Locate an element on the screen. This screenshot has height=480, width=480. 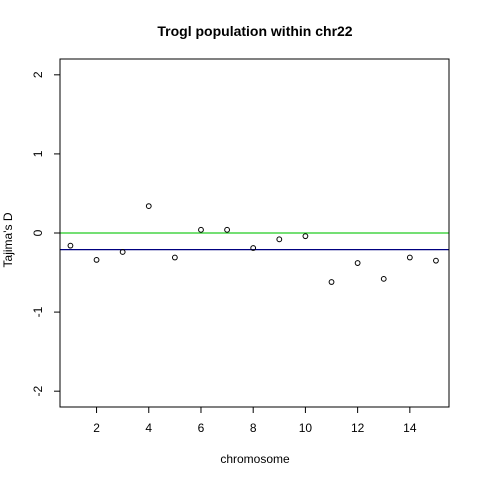
x-tick-label-14: 14 is located at coordinates (410, 428).